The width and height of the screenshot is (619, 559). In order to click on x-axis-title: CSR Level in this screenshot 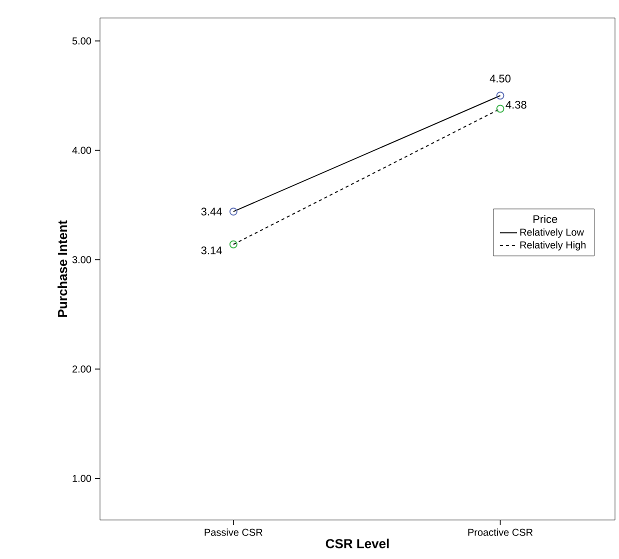, I will do `click(357, 543)`.